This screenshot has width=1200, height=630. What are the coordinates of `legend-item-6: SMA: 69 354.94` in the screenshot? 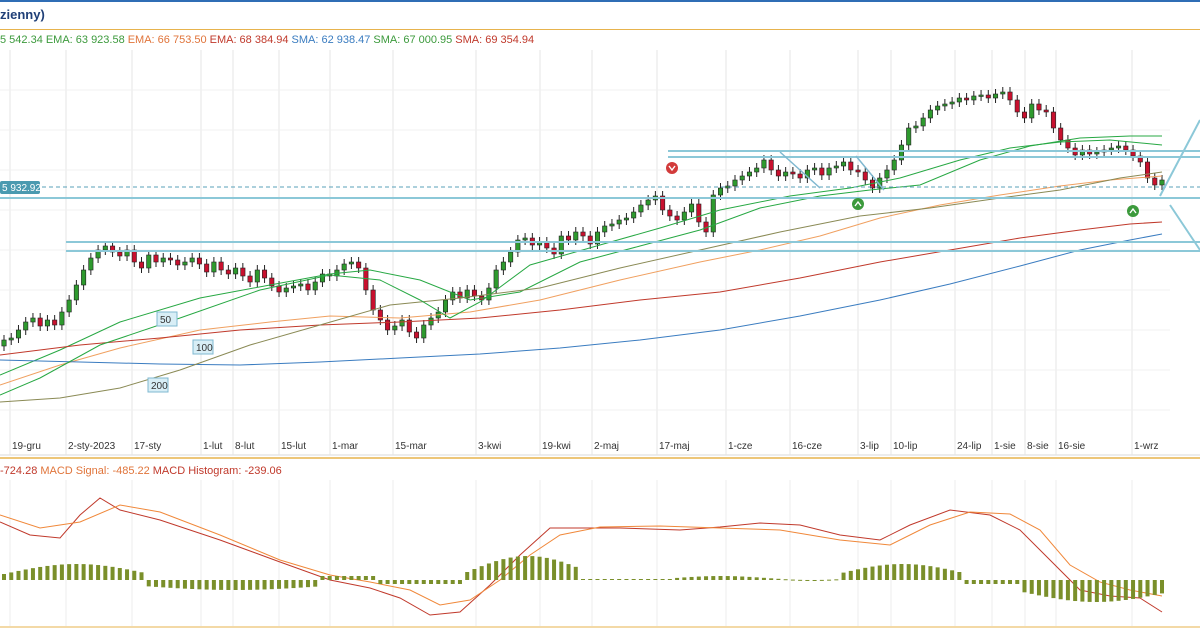 It's located at (495, 40).